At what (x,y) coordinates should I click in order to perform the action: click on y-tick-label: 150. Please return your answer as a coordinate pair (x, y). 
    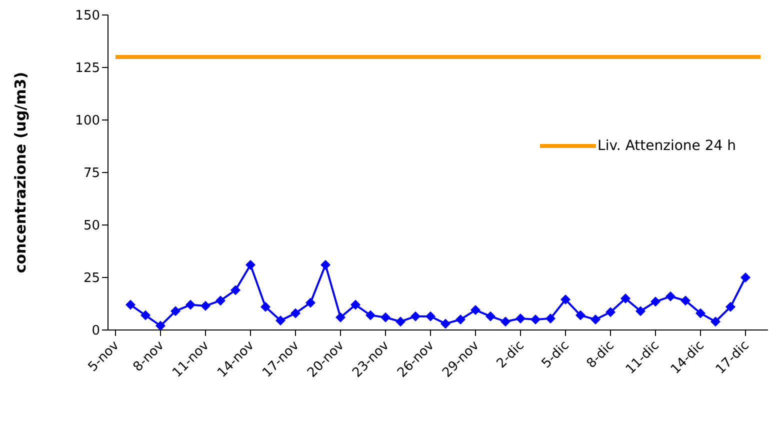
    Looking at the image, I should click on (87, 16).